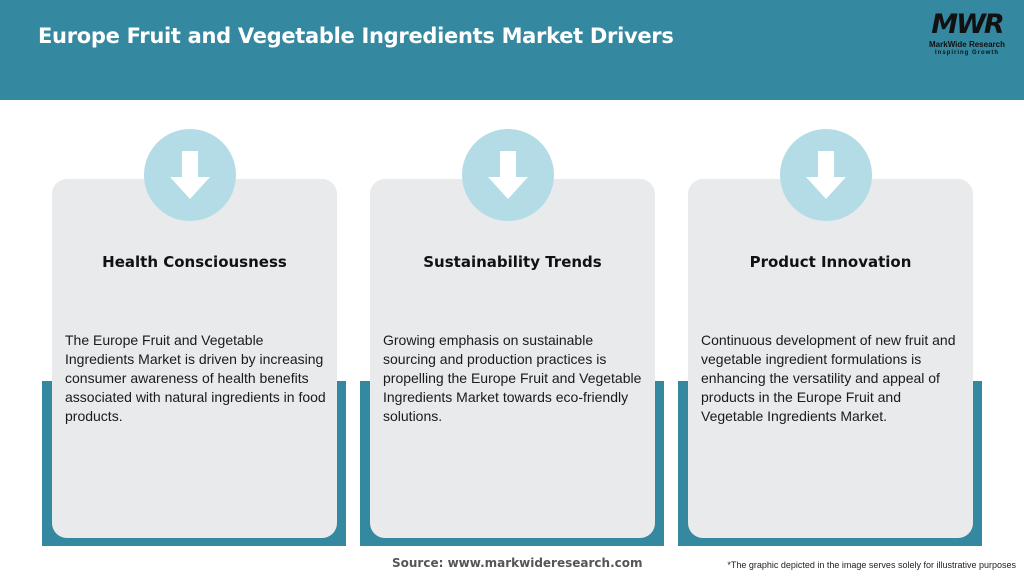 The height and width of the screenshot is (576, 1024). Describe the element at coordinates (194, 262) in the screenshot. I see `card-title: Health Consciousness` at that location.